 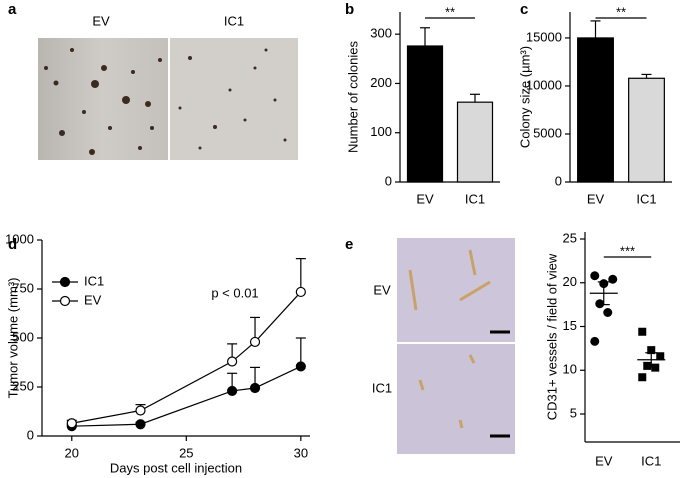 What do you see at coordinates (570, 325) in the screenshot?
I see `y-tick-label: 15` at bounding box center [570, 325].